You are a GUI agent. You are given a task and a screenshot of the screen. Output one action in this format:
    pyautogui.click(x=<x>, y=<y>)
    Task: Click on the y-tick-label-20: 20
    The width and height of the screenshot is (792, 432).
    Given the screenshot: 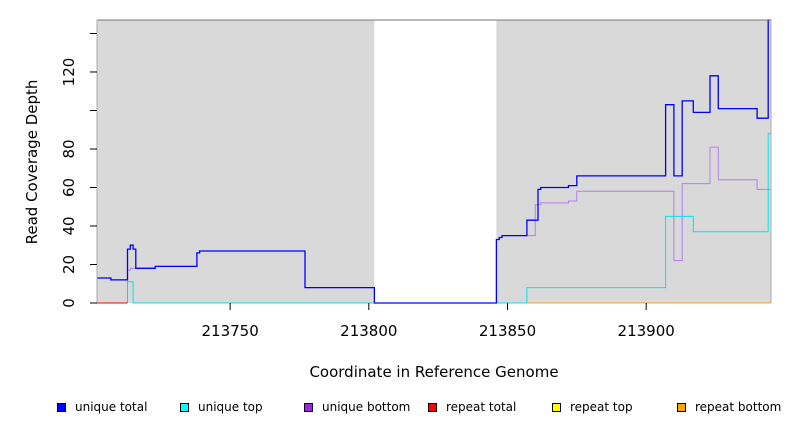 What is the action you would take?
    pyautogui.click(x=69, y=264)
    